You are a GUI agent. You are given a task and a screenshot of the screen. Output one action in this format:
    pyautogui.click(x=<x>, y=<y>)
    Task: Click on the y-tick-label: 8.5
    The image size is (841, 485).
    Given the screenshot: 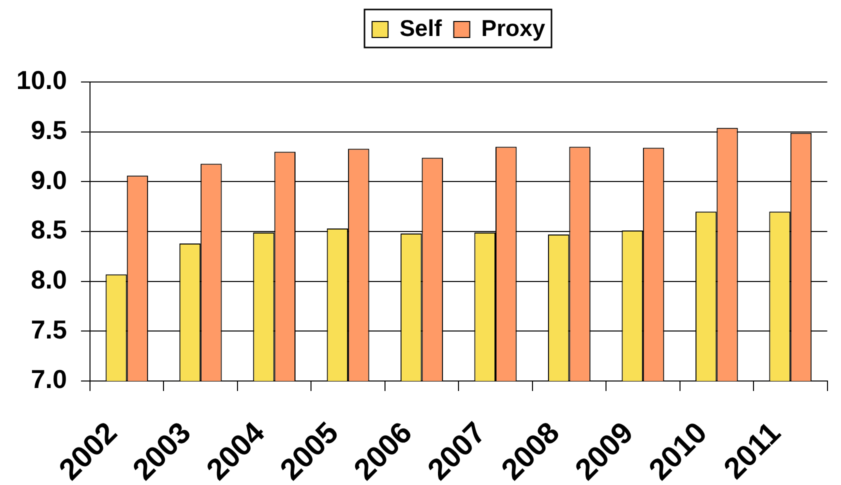 What is the action you would take?
    pyautogui.click(x=48, y=229)
    